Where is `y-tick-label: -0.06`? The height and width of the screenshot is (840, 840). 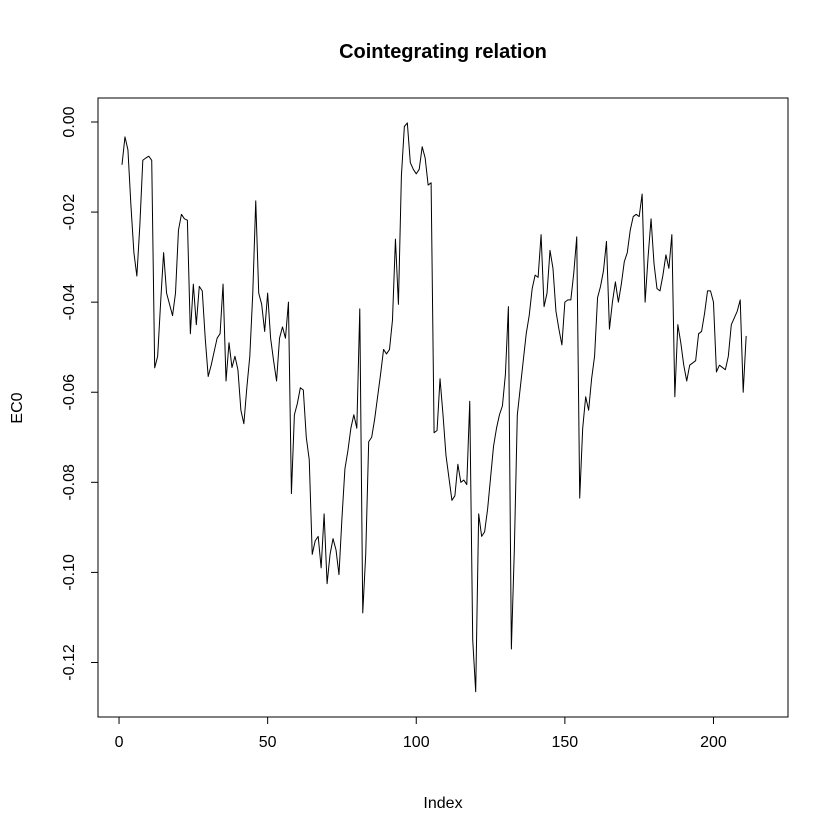
y-tick-label: -0.06 is located at coordinates (69, 392).